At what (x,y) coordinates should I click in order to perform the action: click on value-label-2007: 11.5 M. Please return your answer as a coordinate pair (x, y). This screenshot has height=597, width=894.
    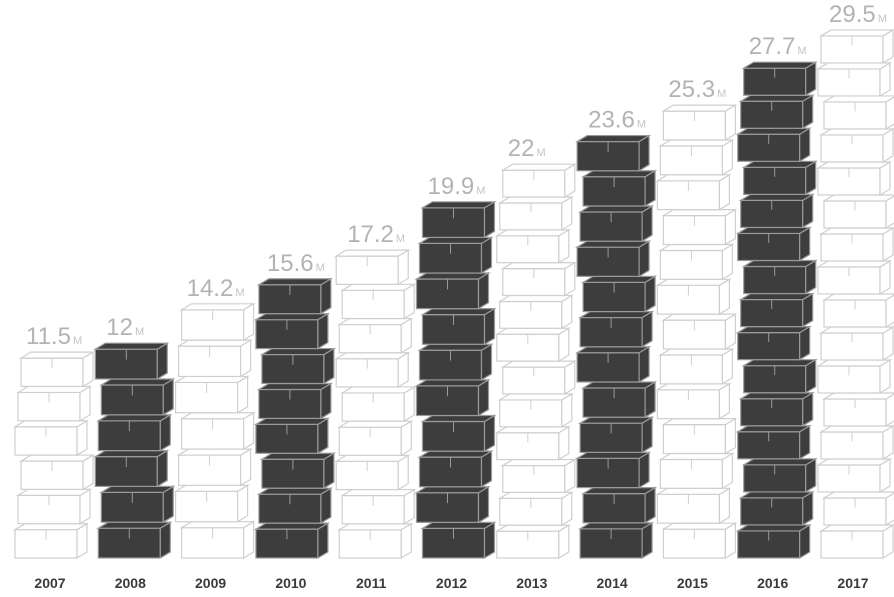
    Looking at the image, I should click on (54, 336).